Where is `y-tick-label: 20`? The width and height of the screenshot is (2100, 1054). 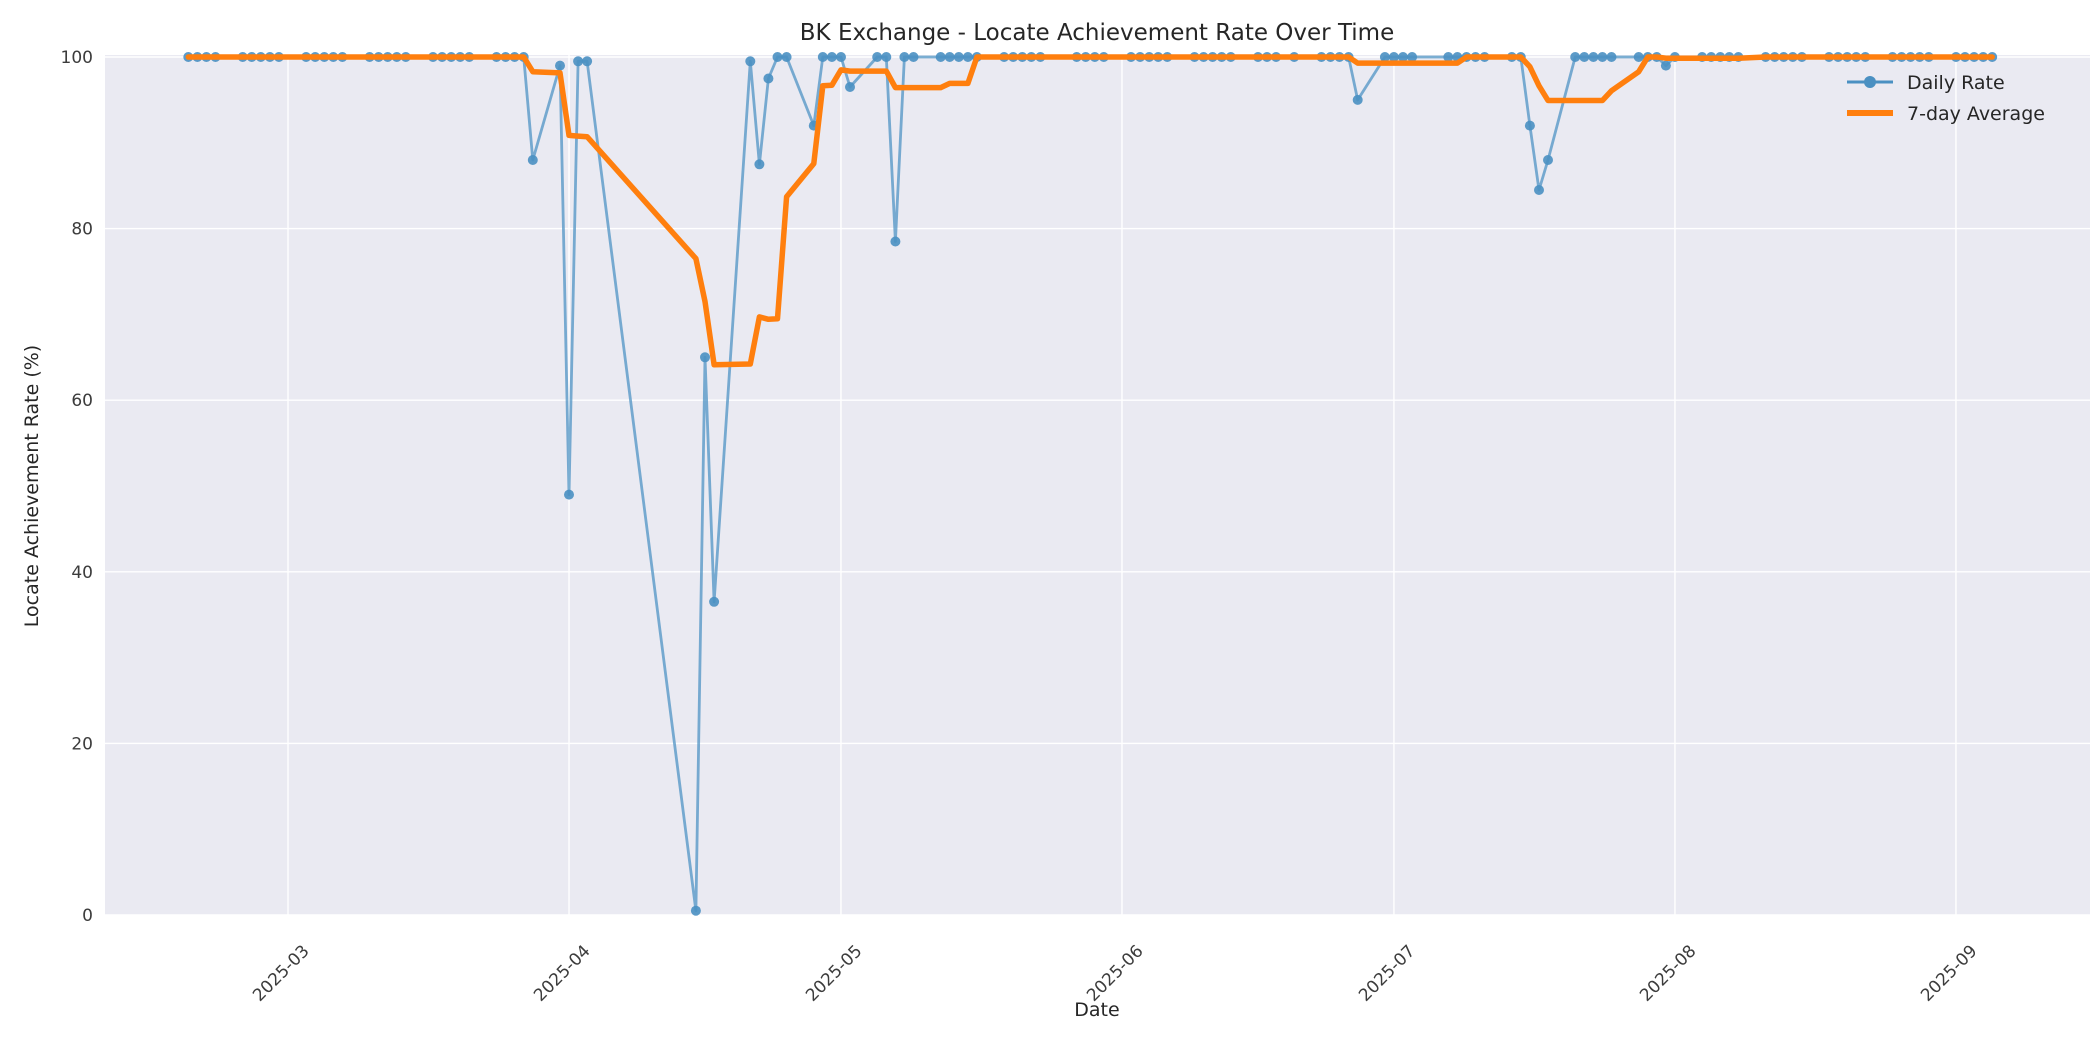 y-tick-label: 20 is located at coordinates (82, 744).